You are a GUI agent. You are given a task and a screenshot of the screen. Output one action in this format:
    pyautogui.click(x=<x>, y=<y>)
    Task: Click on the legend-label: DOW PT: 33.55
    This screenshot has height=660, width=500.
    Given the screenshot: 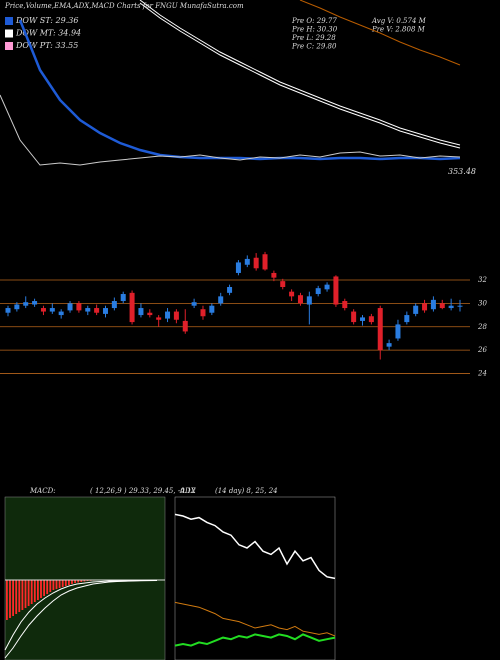 What is the action you would take?
    pyautogui.click(x=46, y=45)
    